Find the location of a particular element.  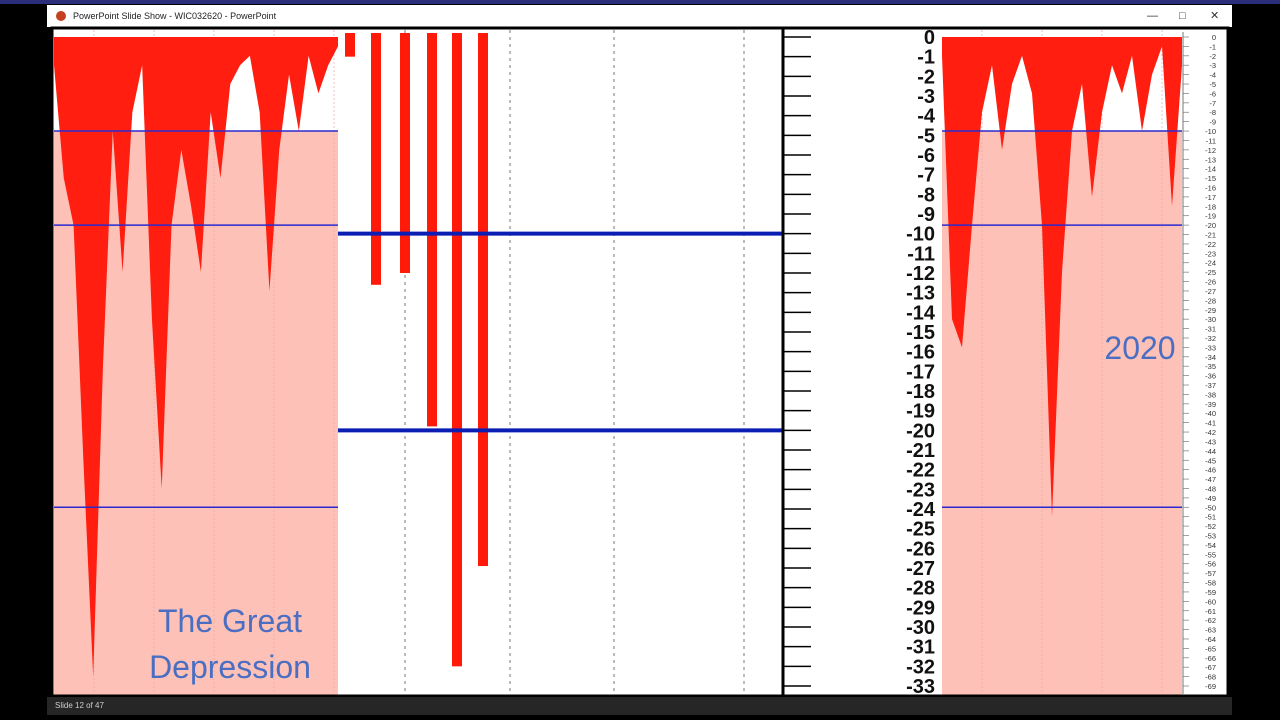

y-tick-label: -44 is located at coordinates (1210, 451).